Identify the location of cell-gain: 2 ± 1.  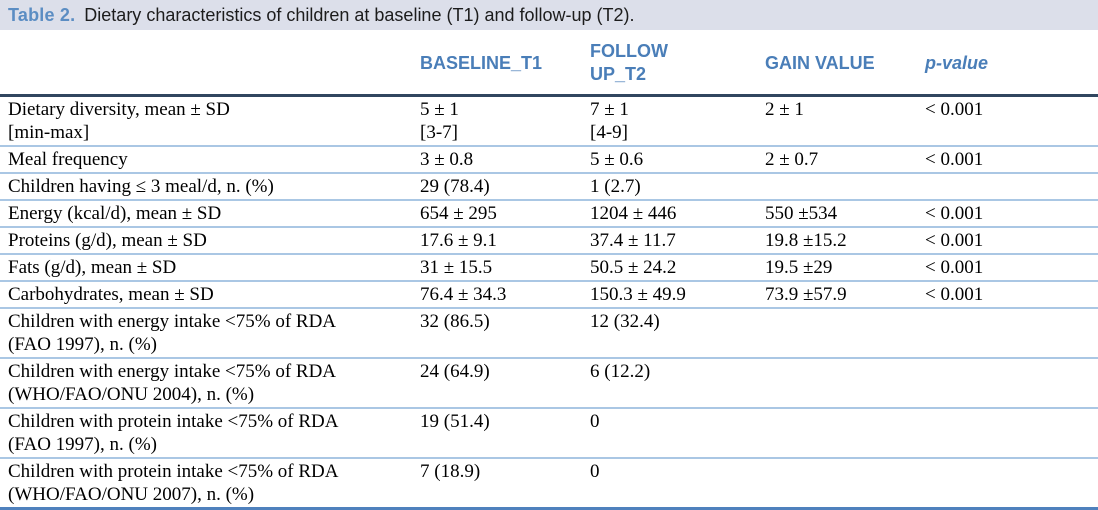
(784, 109).